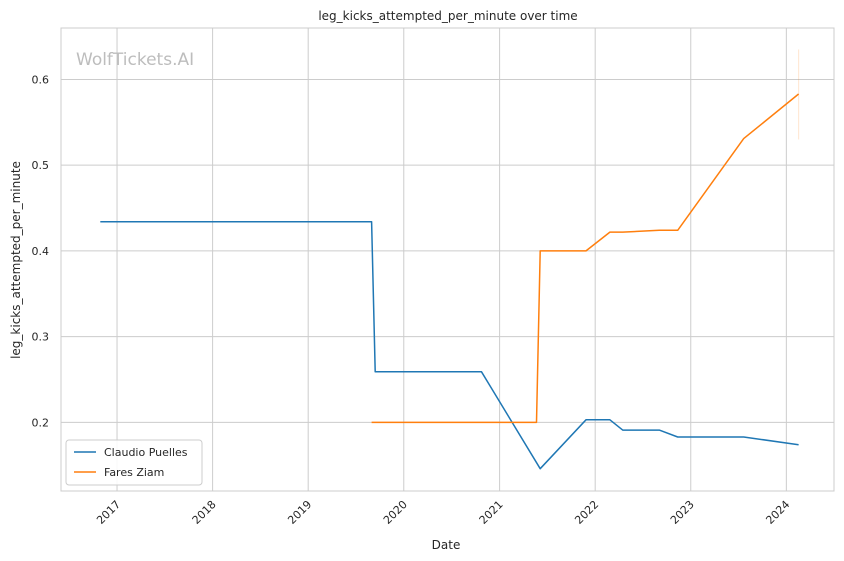 The image size is (844, 561). What do you see at coordinates (446, 545) in the screenshot?
I see `x-axis-label: Date` at bounding box center [446, 545].